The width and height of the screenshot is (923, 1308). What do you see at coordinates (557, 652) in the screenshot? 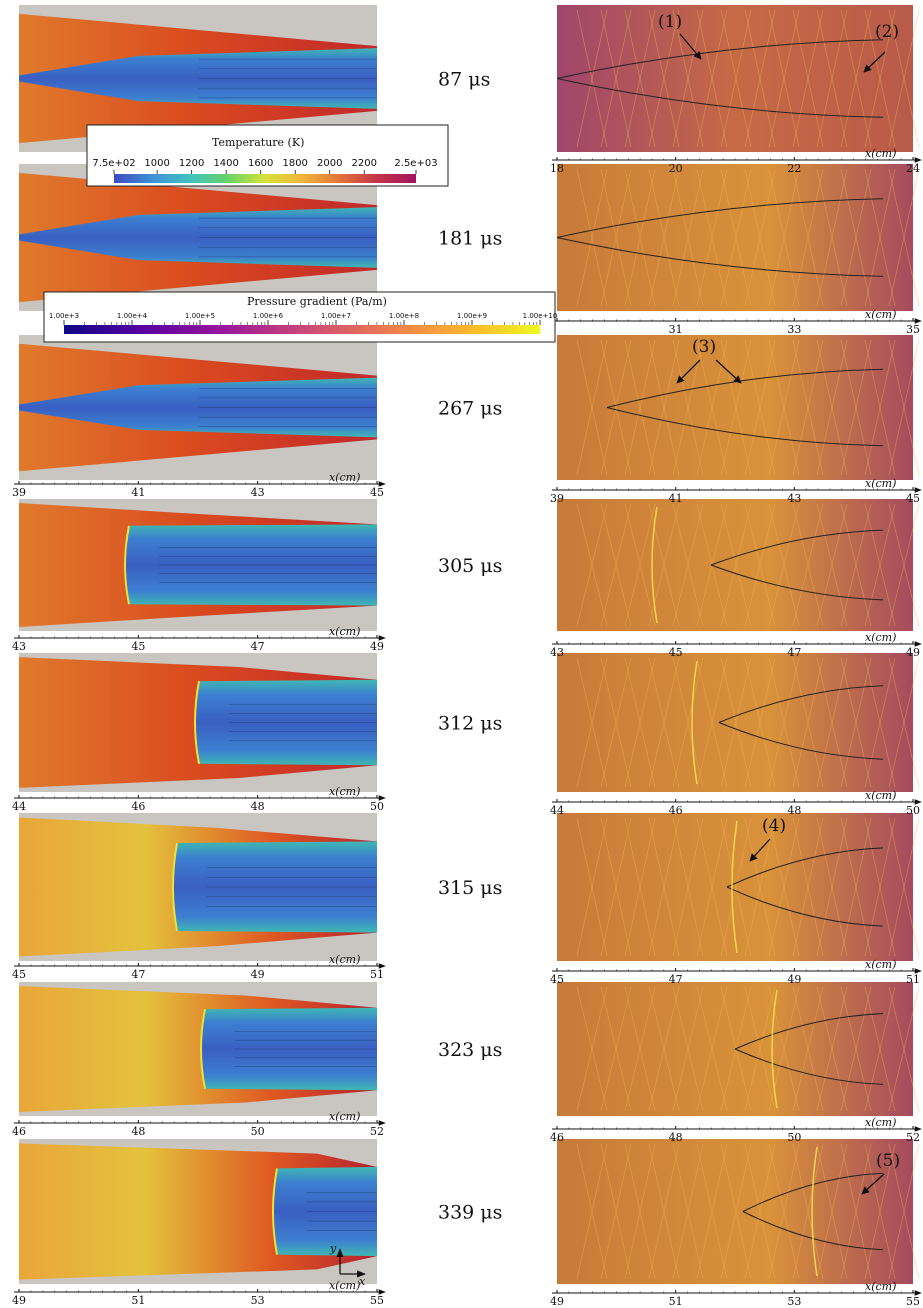
I see `axis-tick-label: 43` at bounding box center [557, 652].